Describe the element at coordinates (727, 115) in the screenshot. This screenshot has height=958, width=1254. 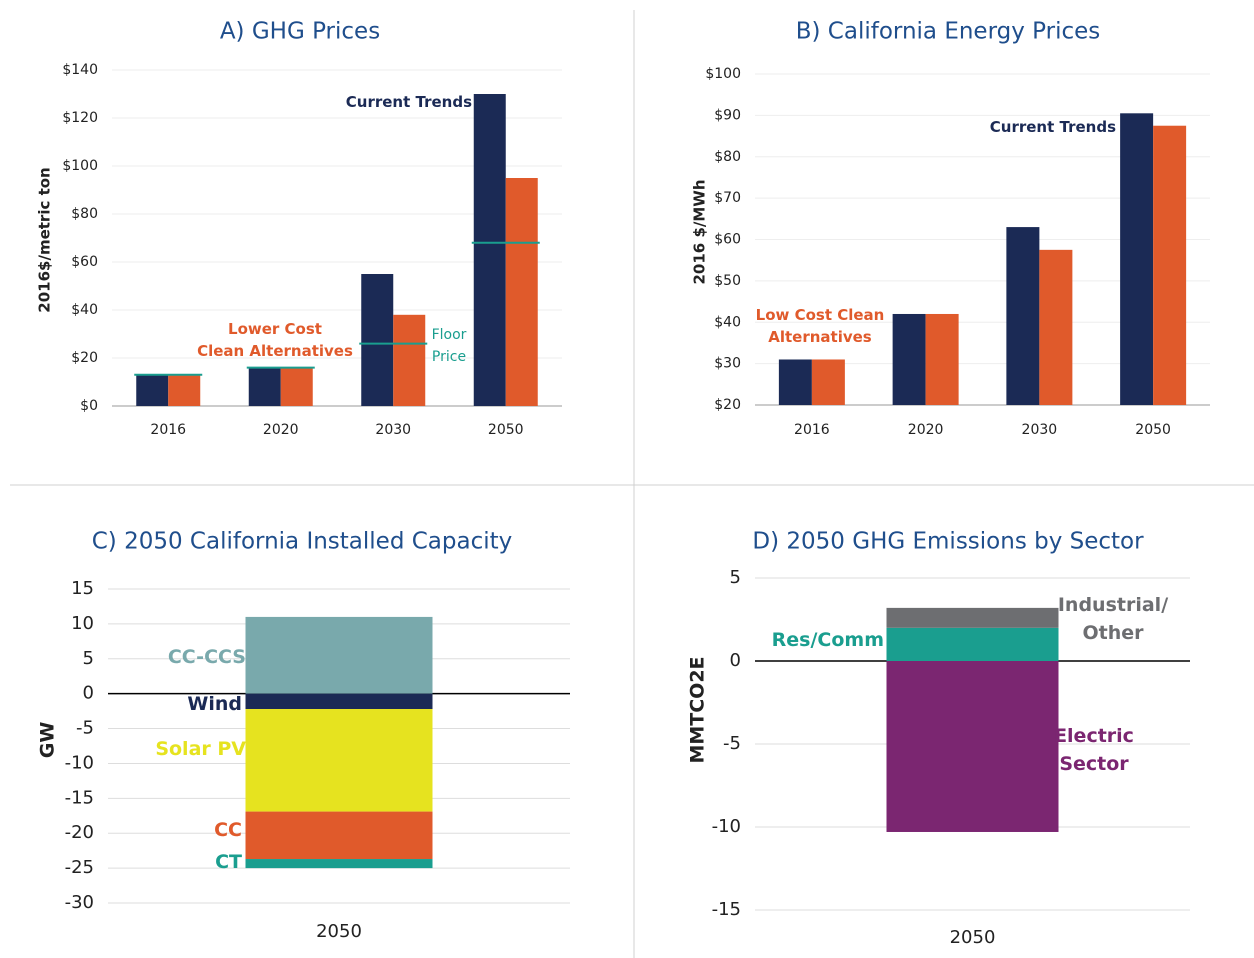
I see `y-tick-label: $90` at that location.